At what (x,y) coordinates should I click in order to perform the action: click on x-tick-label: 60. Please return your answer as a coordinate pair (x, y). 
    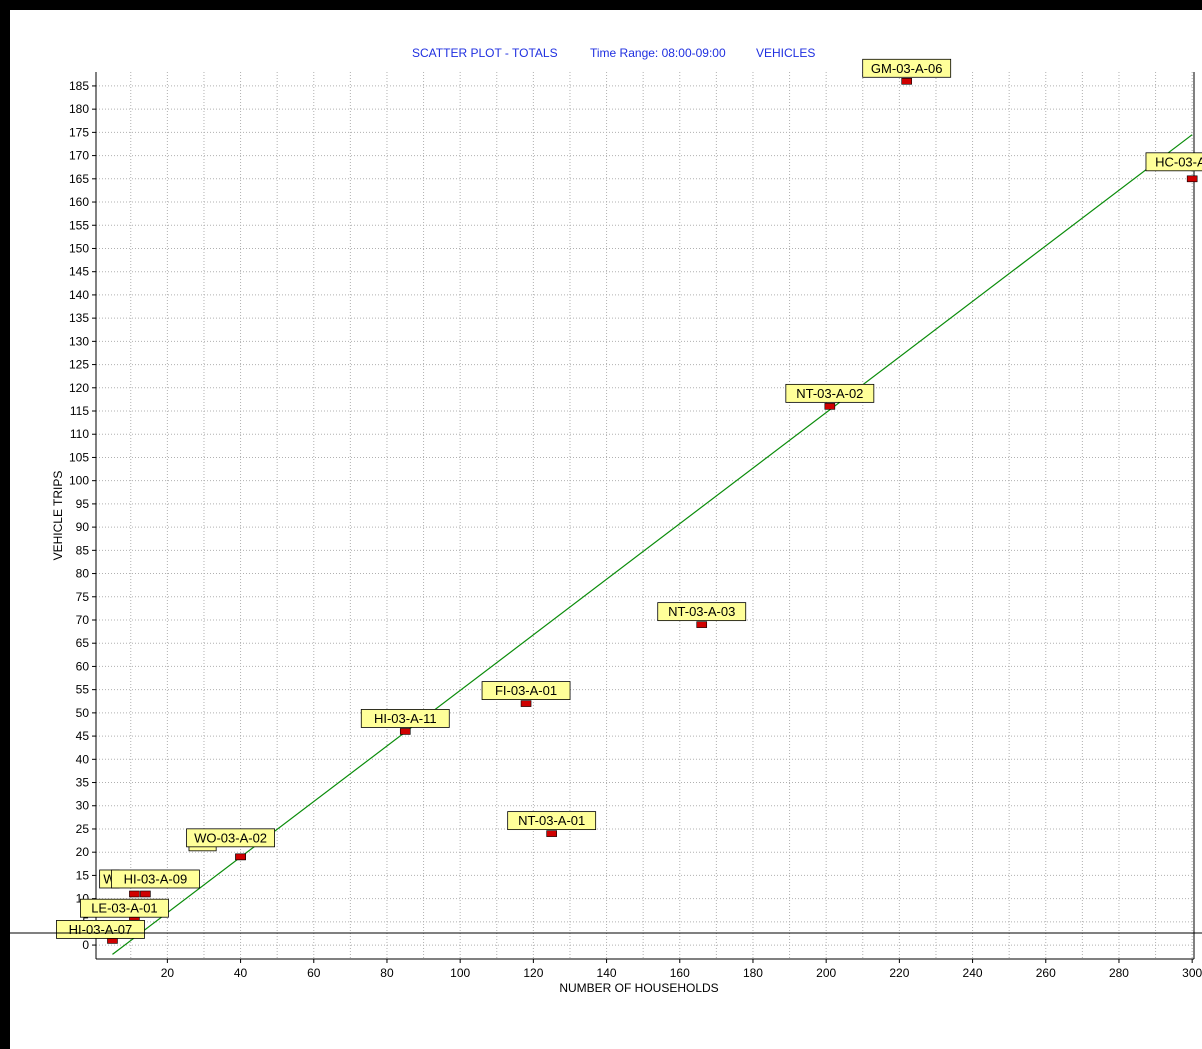
    Looking at the image, I should click on (314, 973).